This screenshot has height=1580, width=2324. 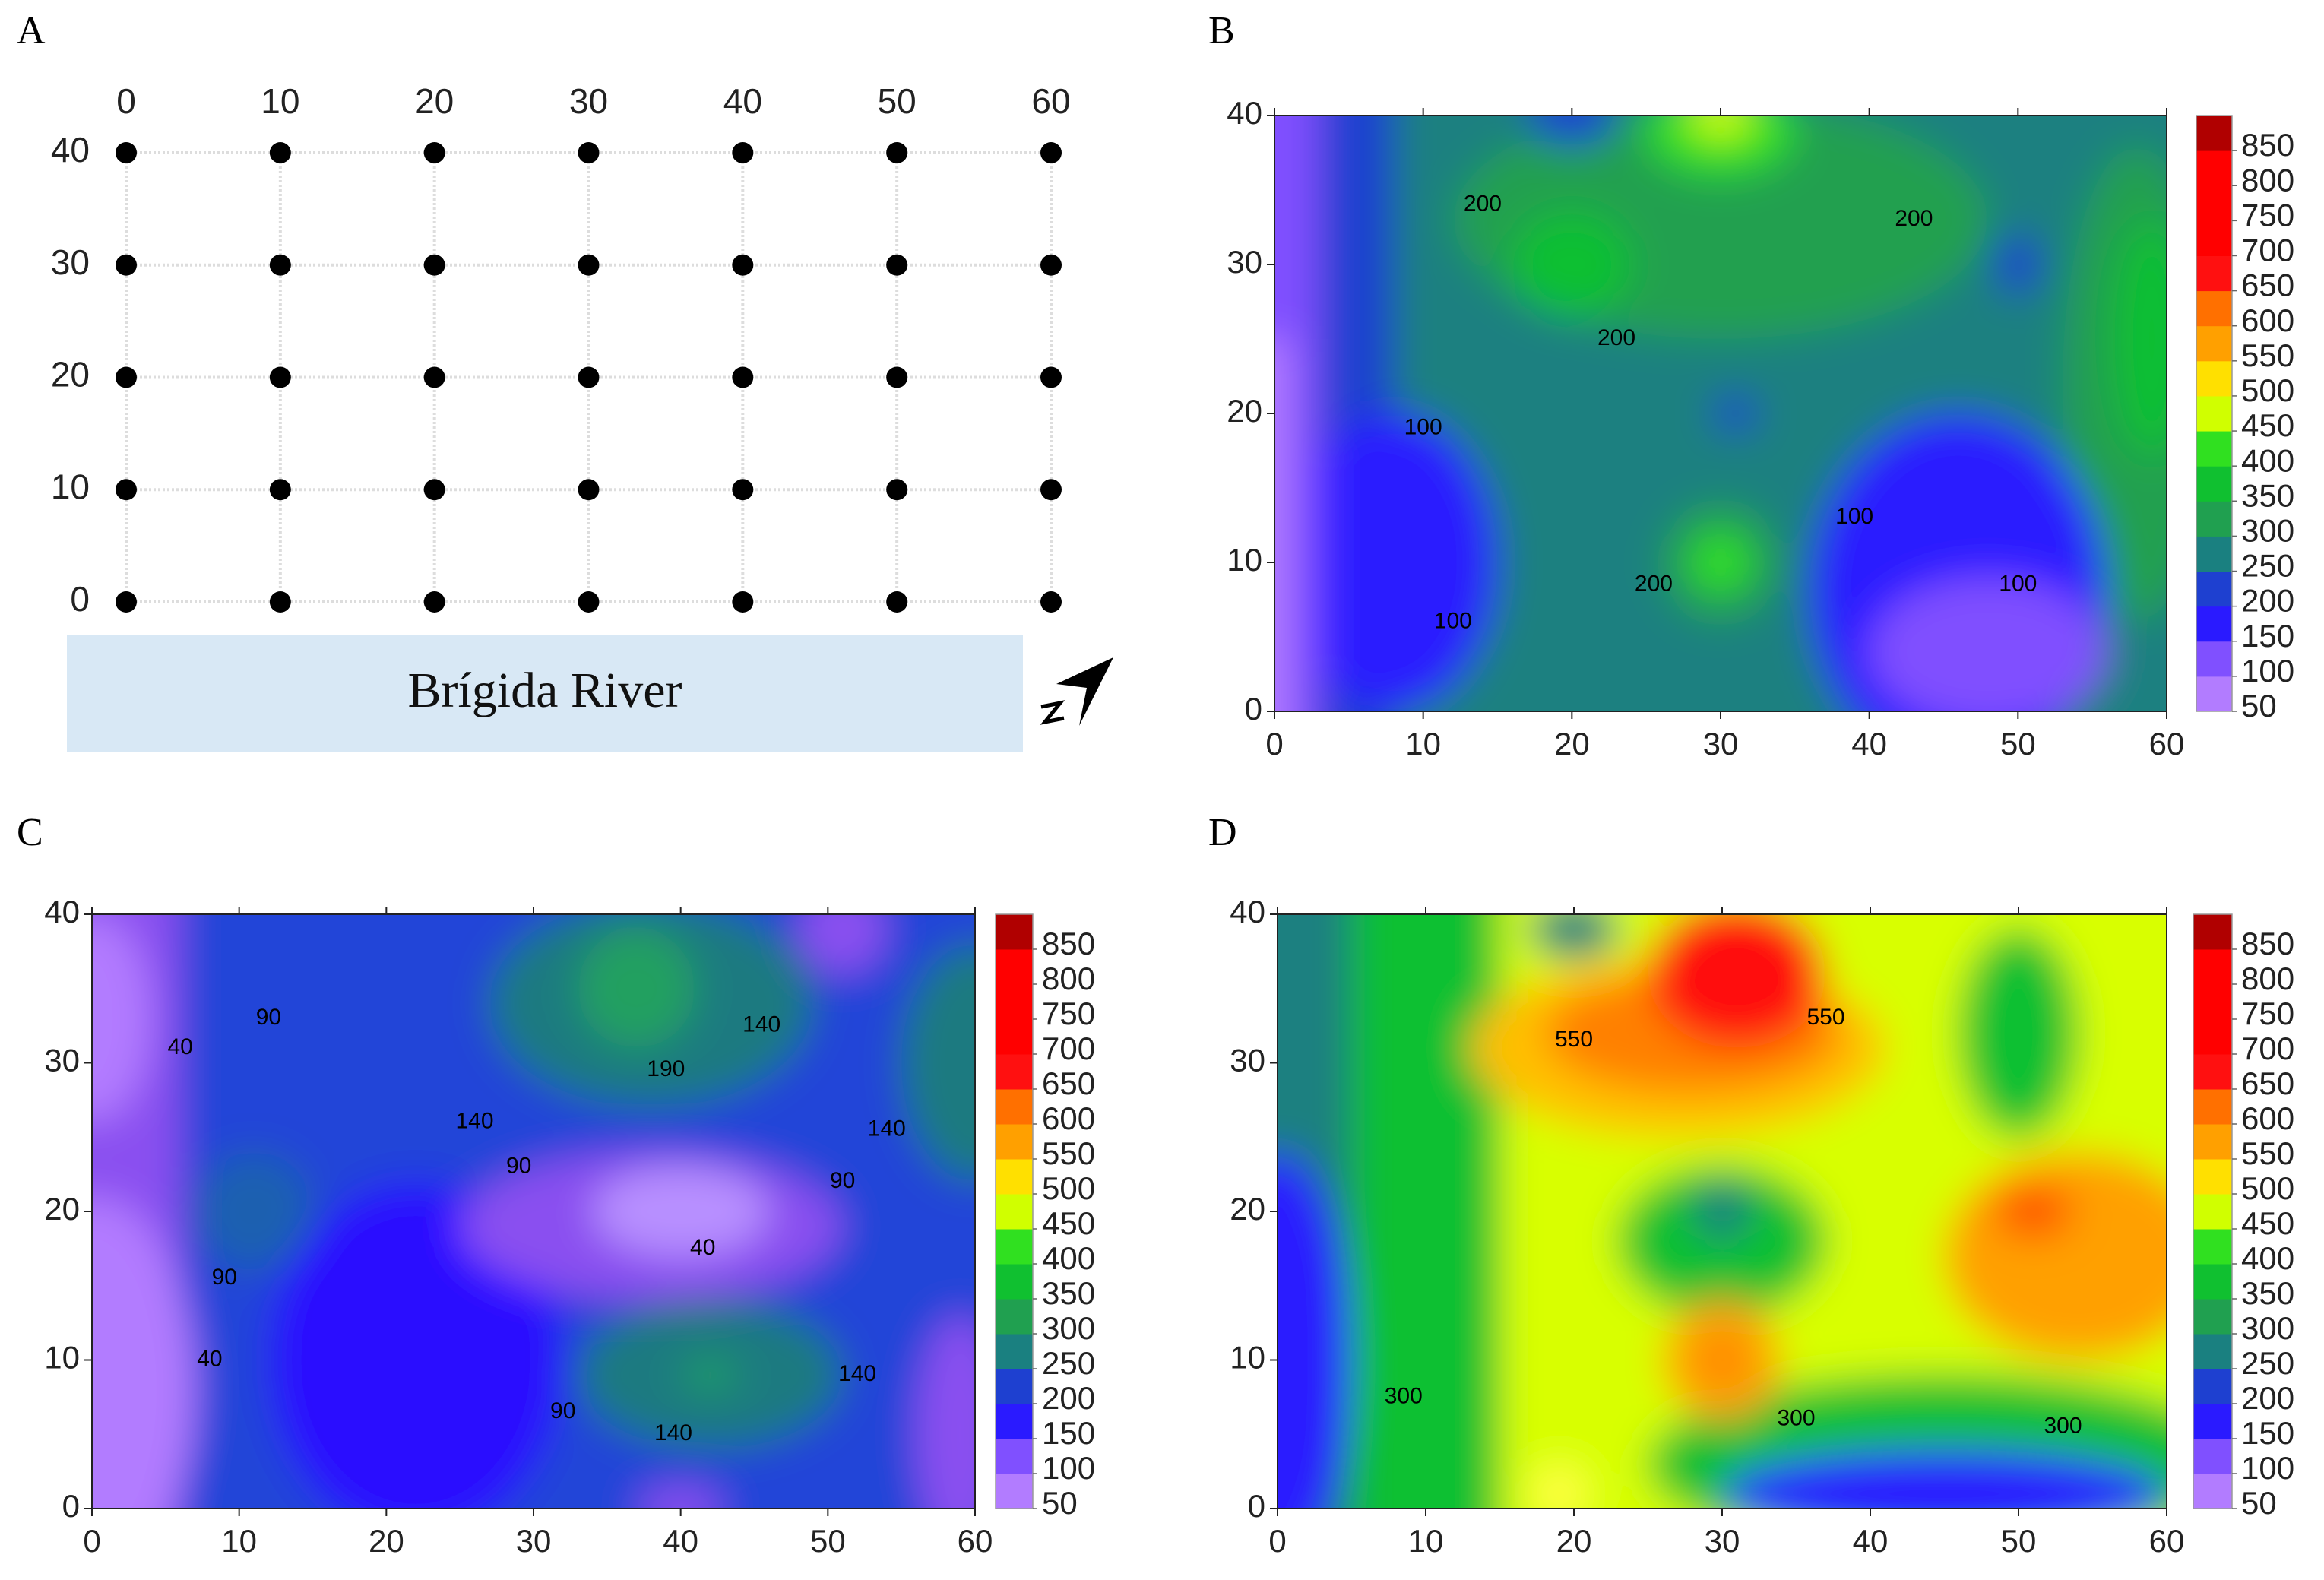 What do you see at coordinates (1068, 1188) in the screenshot?
I see `colorbar-label: 500` at bounding box center [1068, 1188].